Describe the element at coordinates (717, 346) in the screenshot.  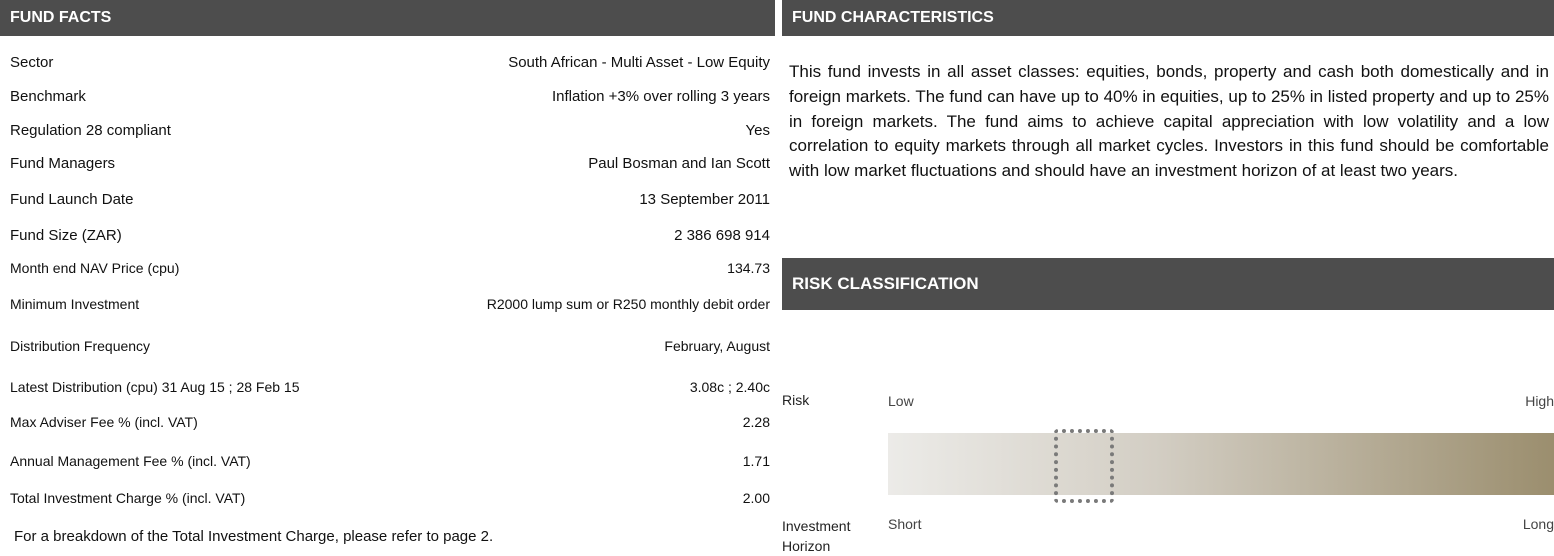
I see `fact-value: February, August` at that location.